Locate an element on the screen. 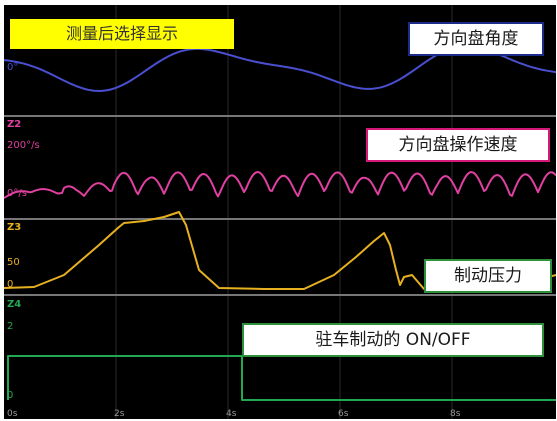 The image size is (557, 421). callout-parking-brake: 驻车制动的 ON/OFF is located at coordinates (393, 340).